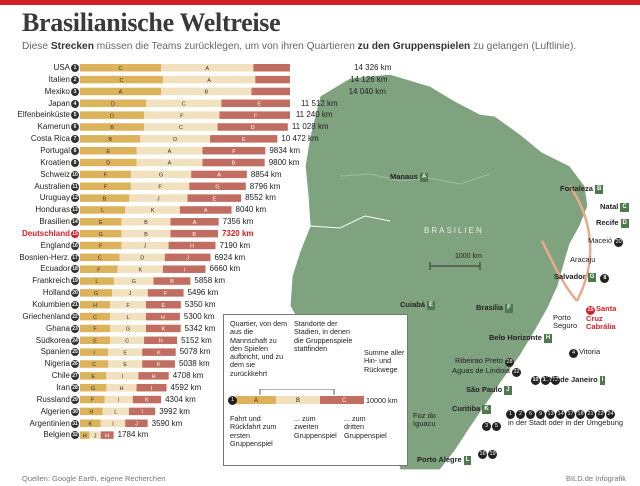 The image size is (640, 486). What do you see at coordinates (565, 321) in the screenshot?
I see `map-porto-seguro: Porto Seguro` at bounding box center [565, 321].